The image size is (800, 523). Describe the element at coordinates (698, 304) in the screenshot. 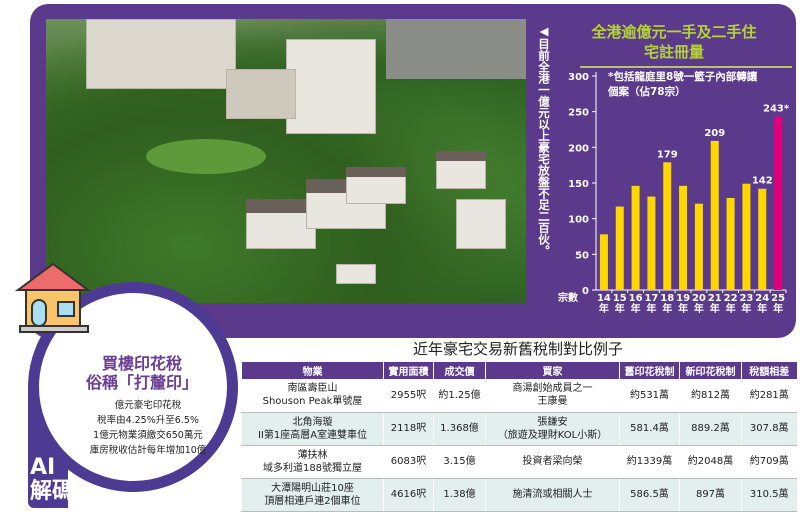

I see `x-tick-label: 20年` at that location.